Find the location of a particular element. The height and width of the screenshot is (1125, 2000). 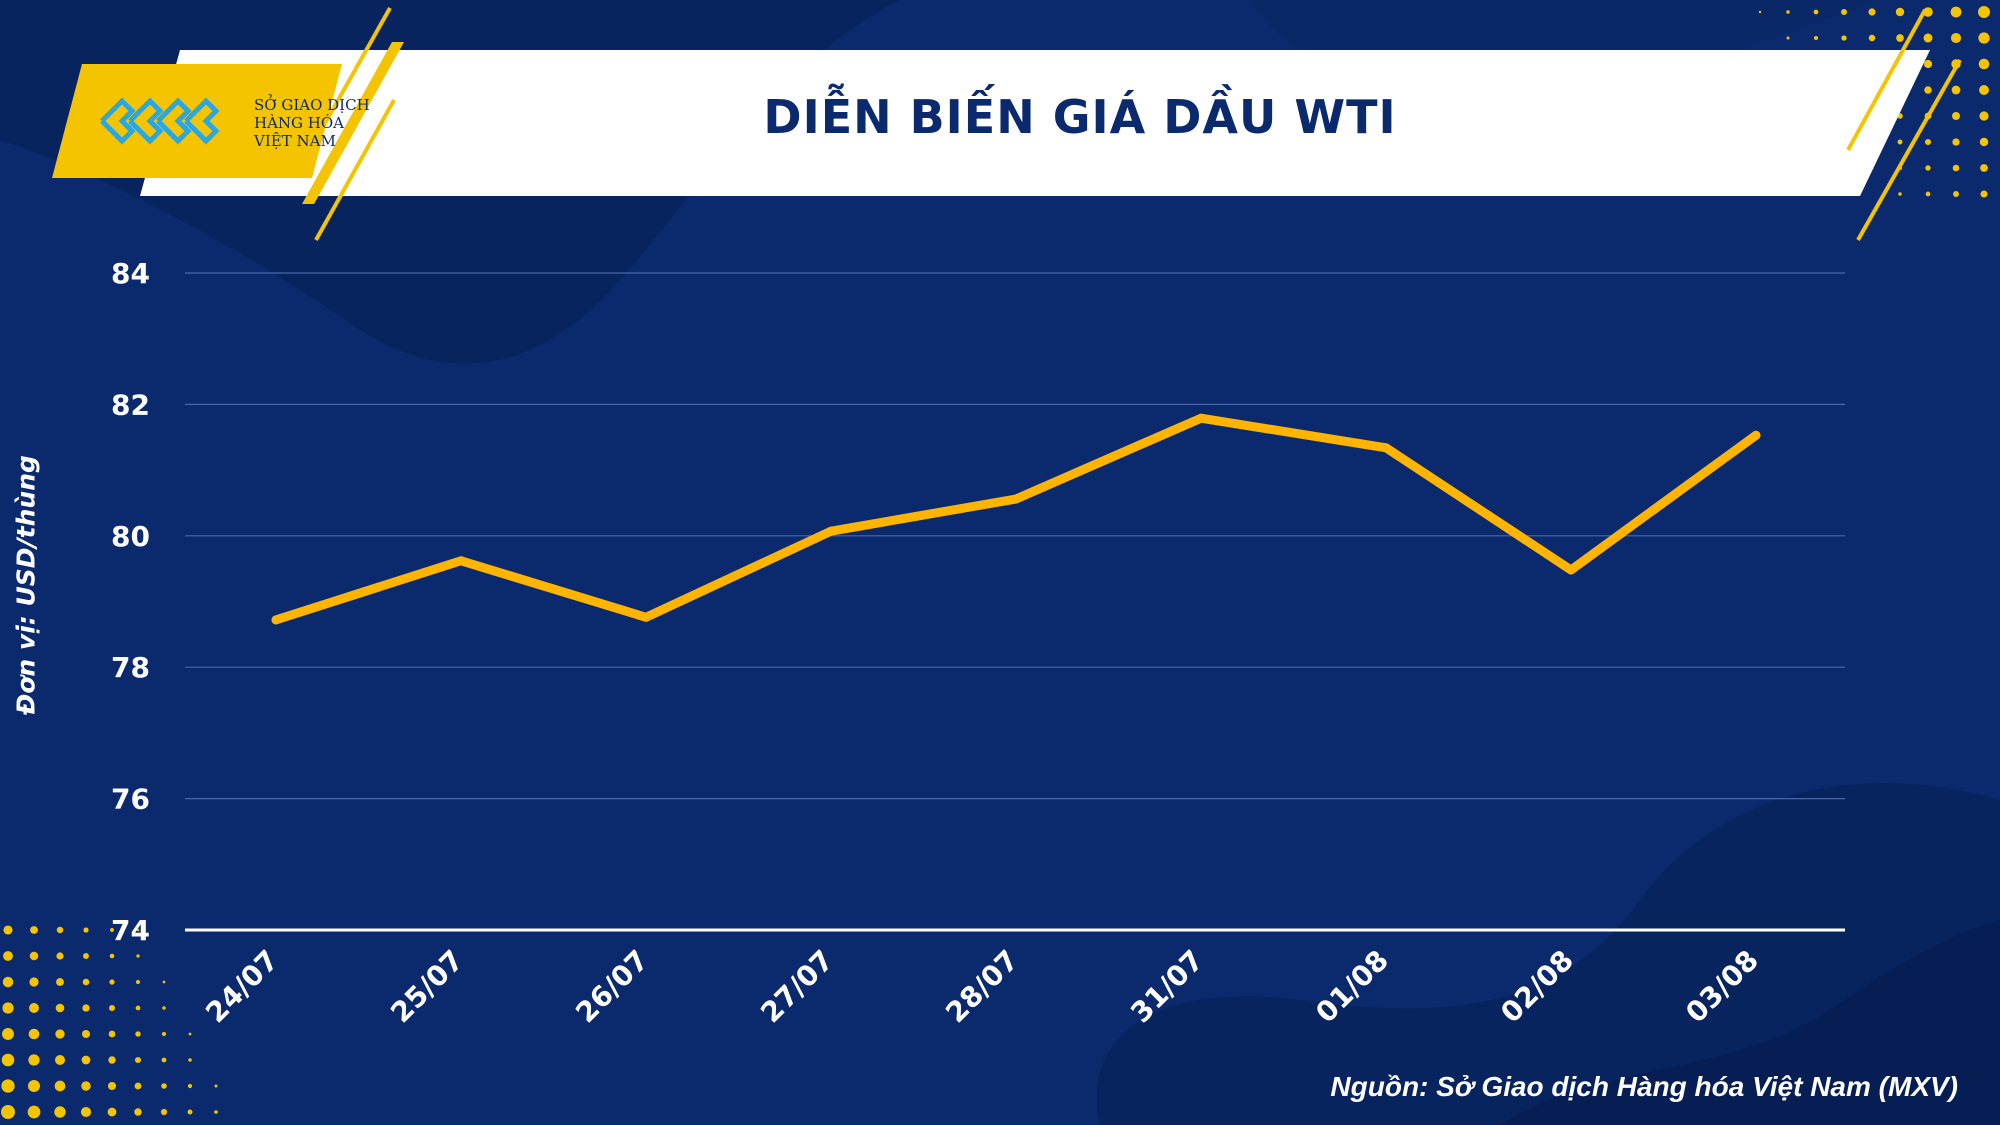

y-tick-label: 74 is located at coordinates (130, 930).